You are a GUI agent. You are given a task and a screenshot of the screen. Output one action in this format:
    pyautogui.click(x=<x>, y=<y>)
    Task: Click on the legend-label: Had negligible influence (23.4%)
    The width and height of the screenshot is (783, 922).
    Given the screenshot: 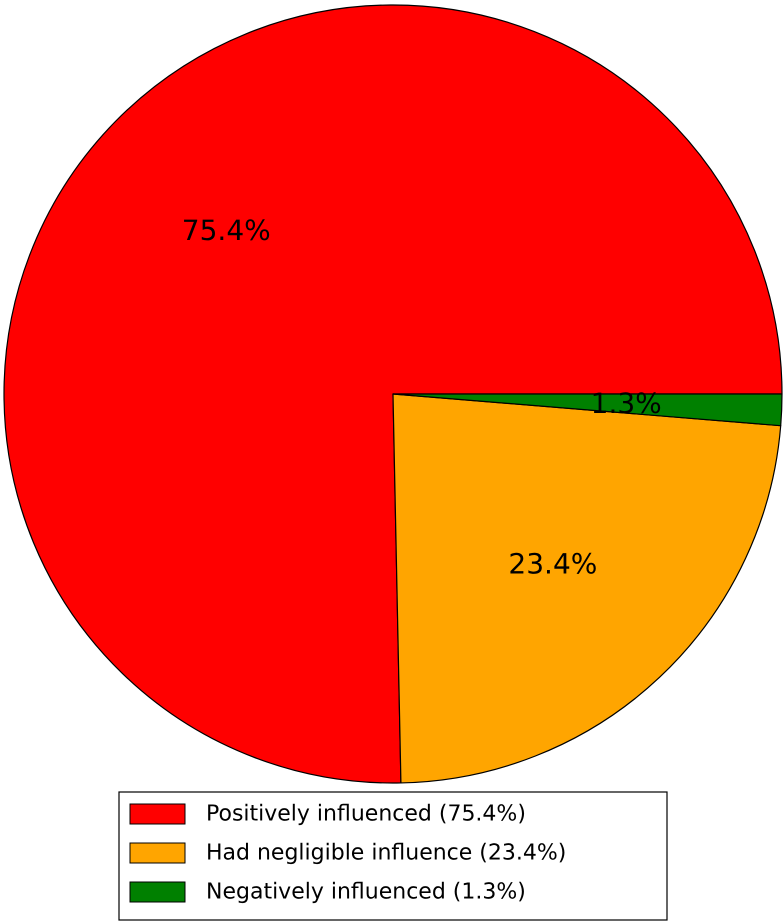 What is the action you would take?
    pyautogui.click(x=386, y=853)
    